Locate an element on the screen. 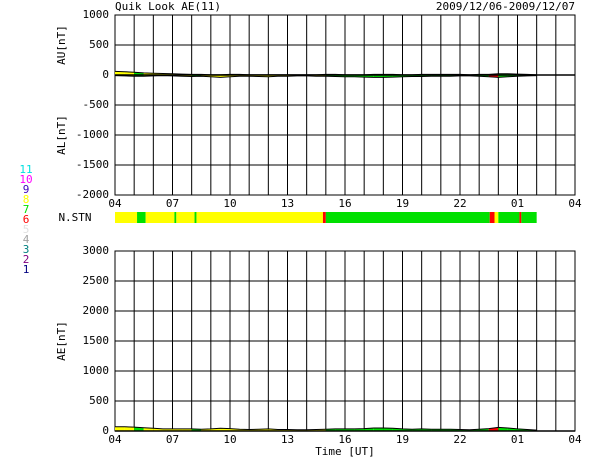 The width and height of the screenshot is (590, 460). n-stn-label: N.STN is located at coordinates (74, 217).